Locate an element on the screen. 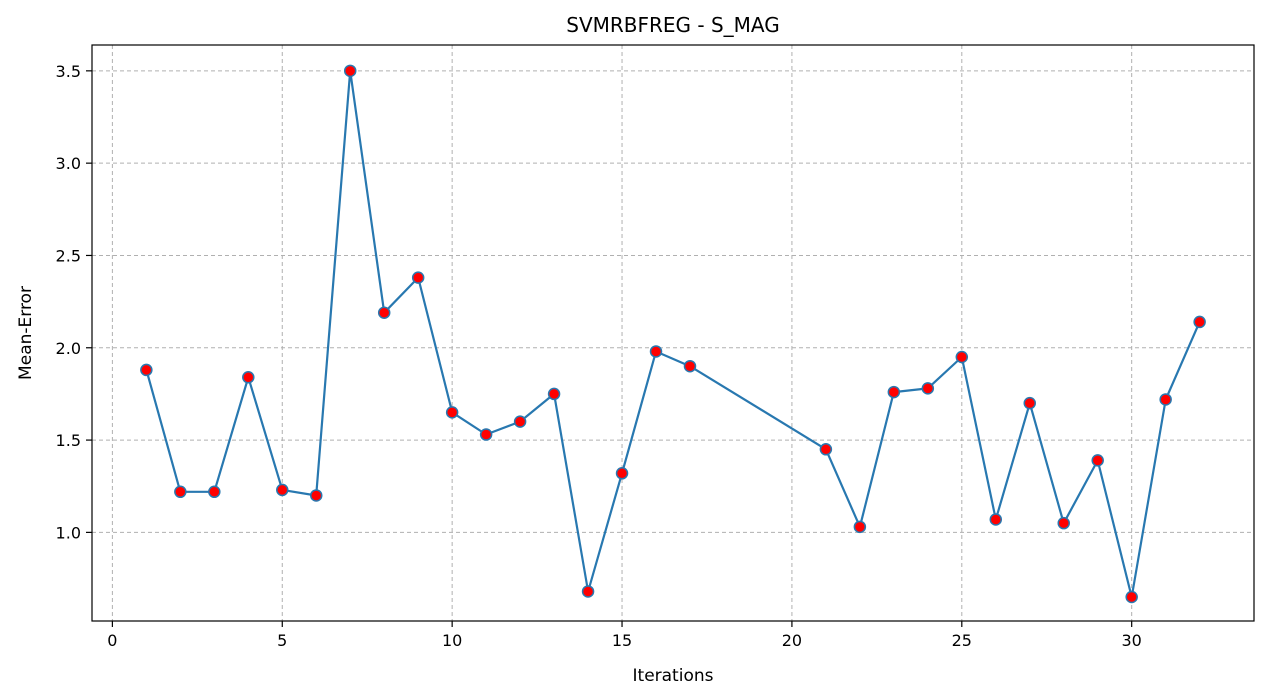 The height and width of the screenshot is (700, 1268). y-axis-ticks: 1.0 1.5 2.0 2.5 3.0 3.5 is located at coordinates (74, 302).